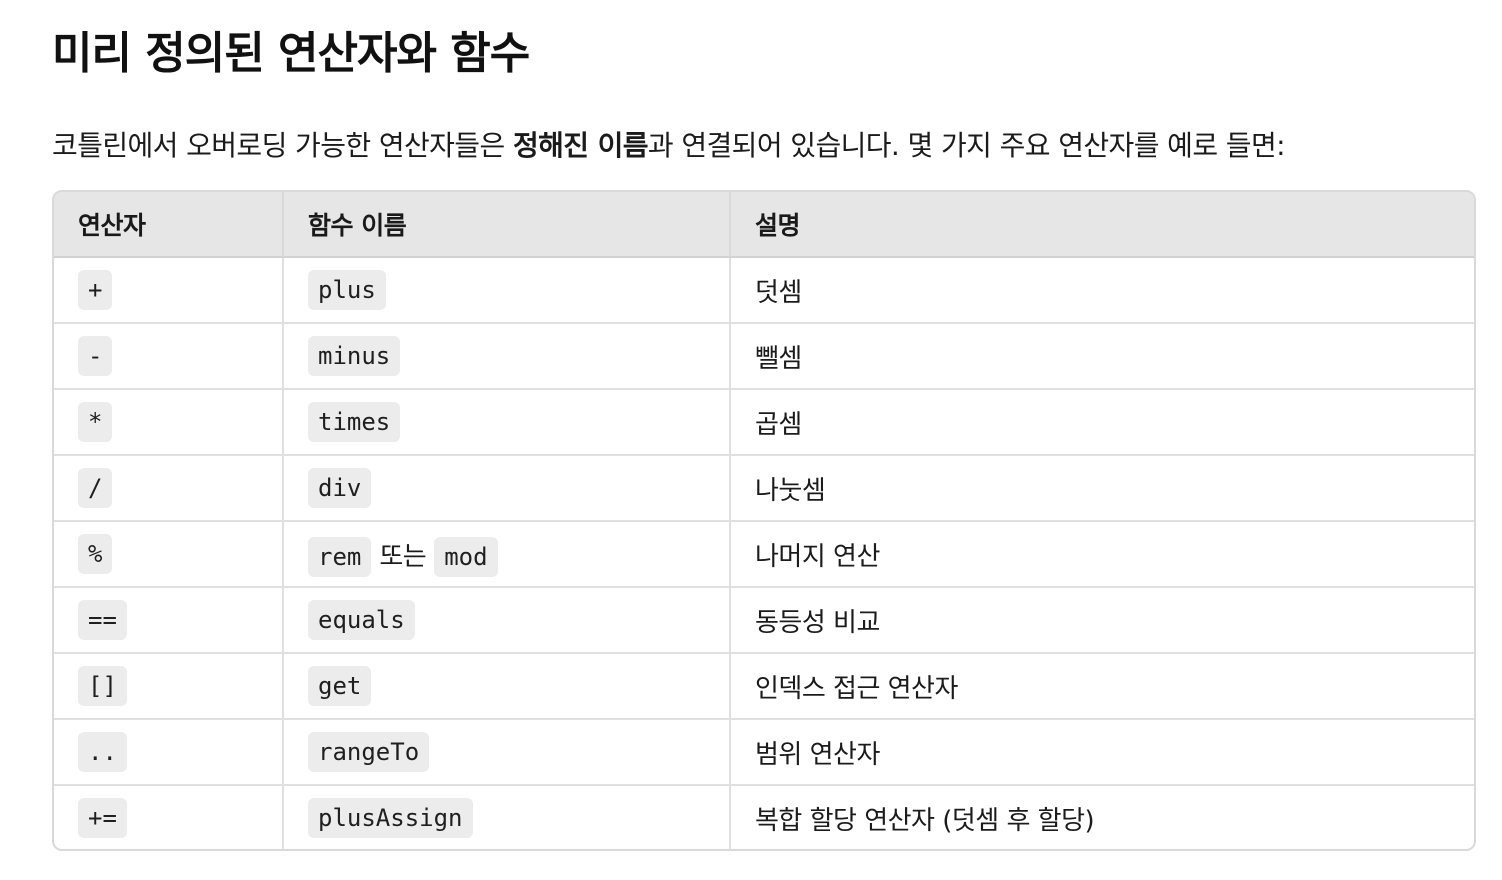 The image size is (1502, 880). I want to click on section-heading: 미리 정의된 연산자와 함수, so click(291, 53).